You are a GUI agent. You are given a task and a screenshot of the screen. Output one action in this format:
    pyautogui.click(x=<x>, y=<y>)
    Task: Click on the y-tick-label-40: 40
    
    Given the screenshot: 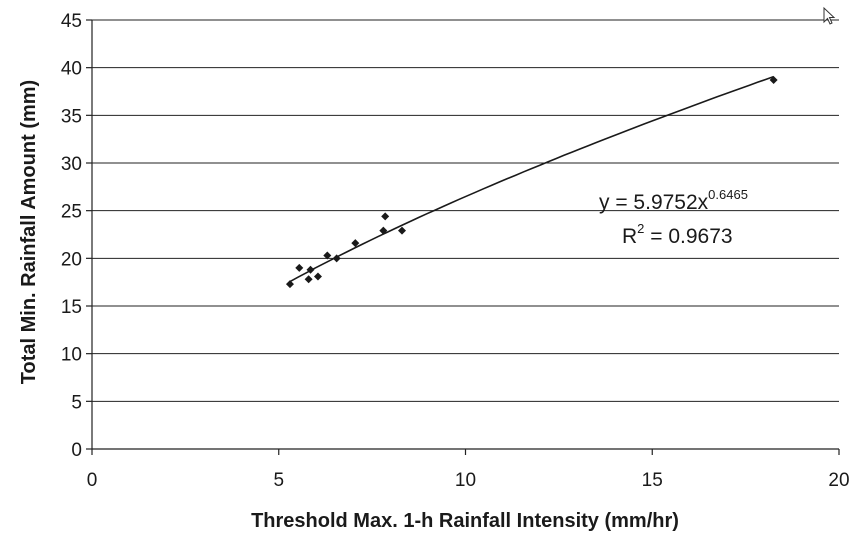 What is the action you would take?
    pyautogui.click(x=71, y=69)
    